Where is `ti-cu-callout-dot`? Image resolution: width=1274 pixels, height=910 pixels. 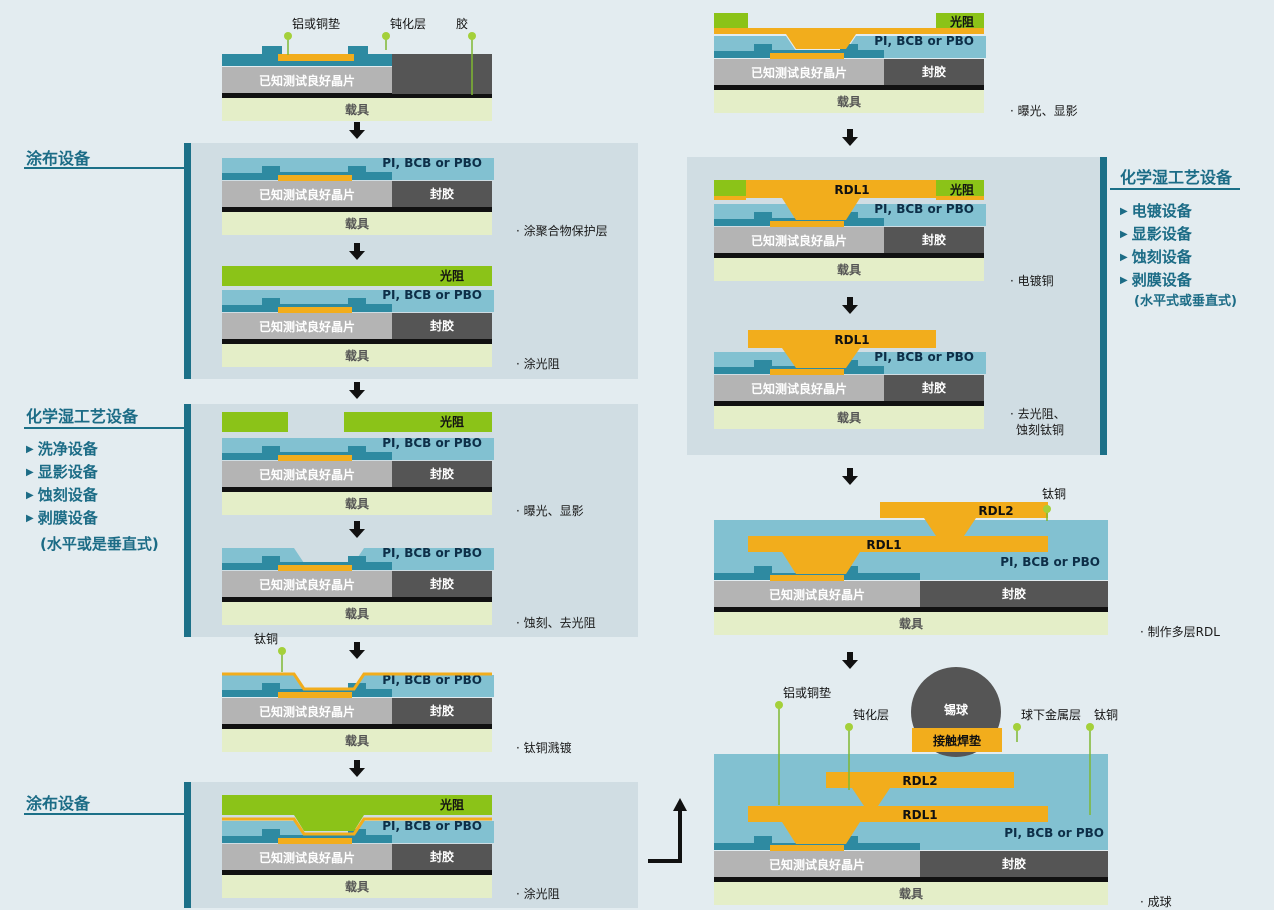 ti-cu-callout-dot is located at coordinates (1047, 509).